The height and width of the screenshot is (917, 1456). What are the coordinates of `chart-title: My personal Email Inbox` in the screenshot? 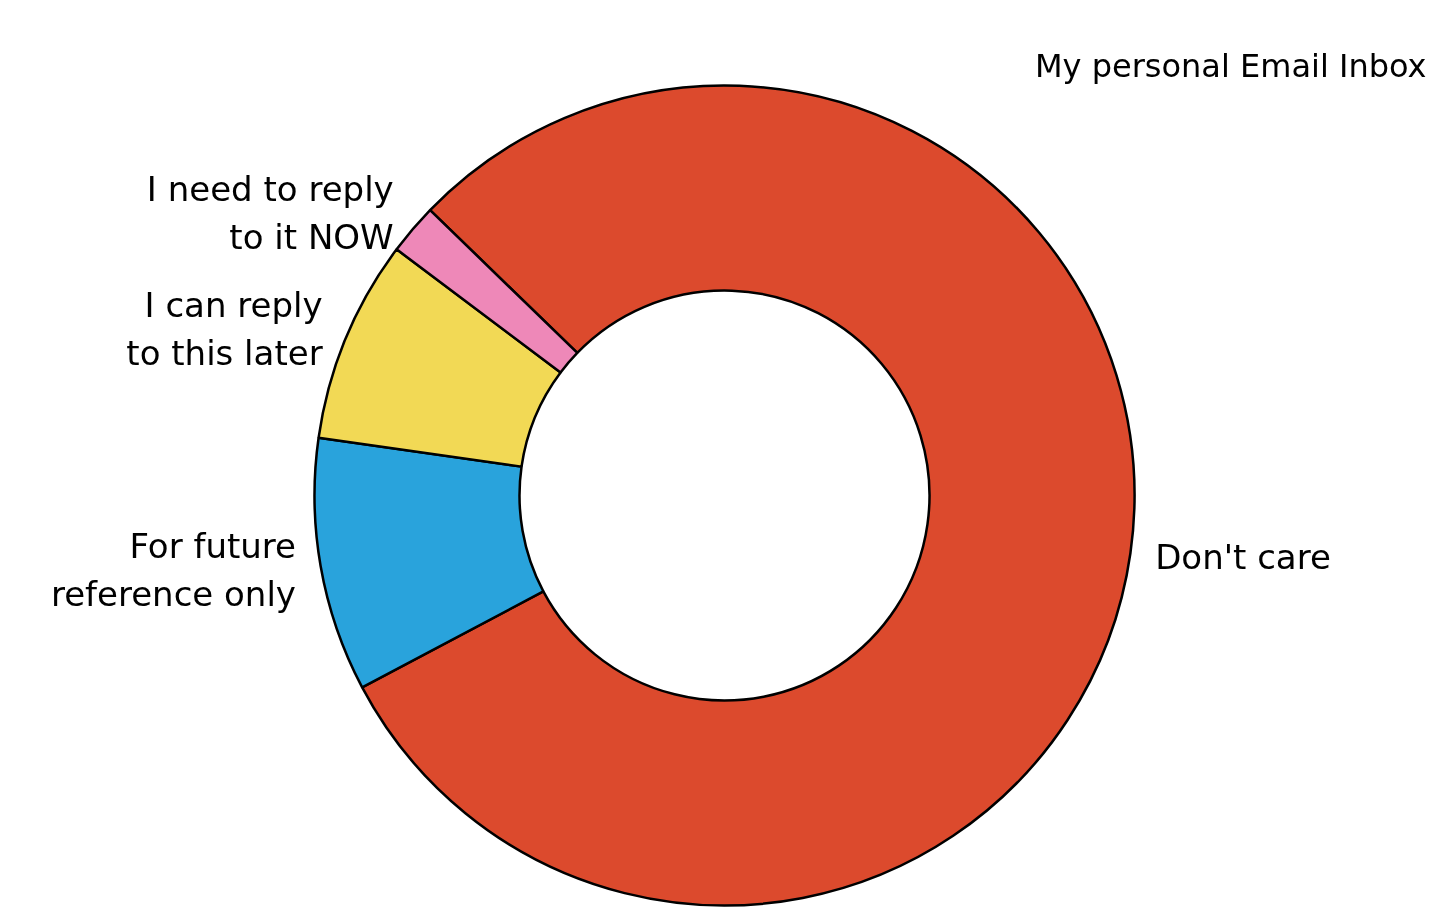 It's located at (1230, 65).